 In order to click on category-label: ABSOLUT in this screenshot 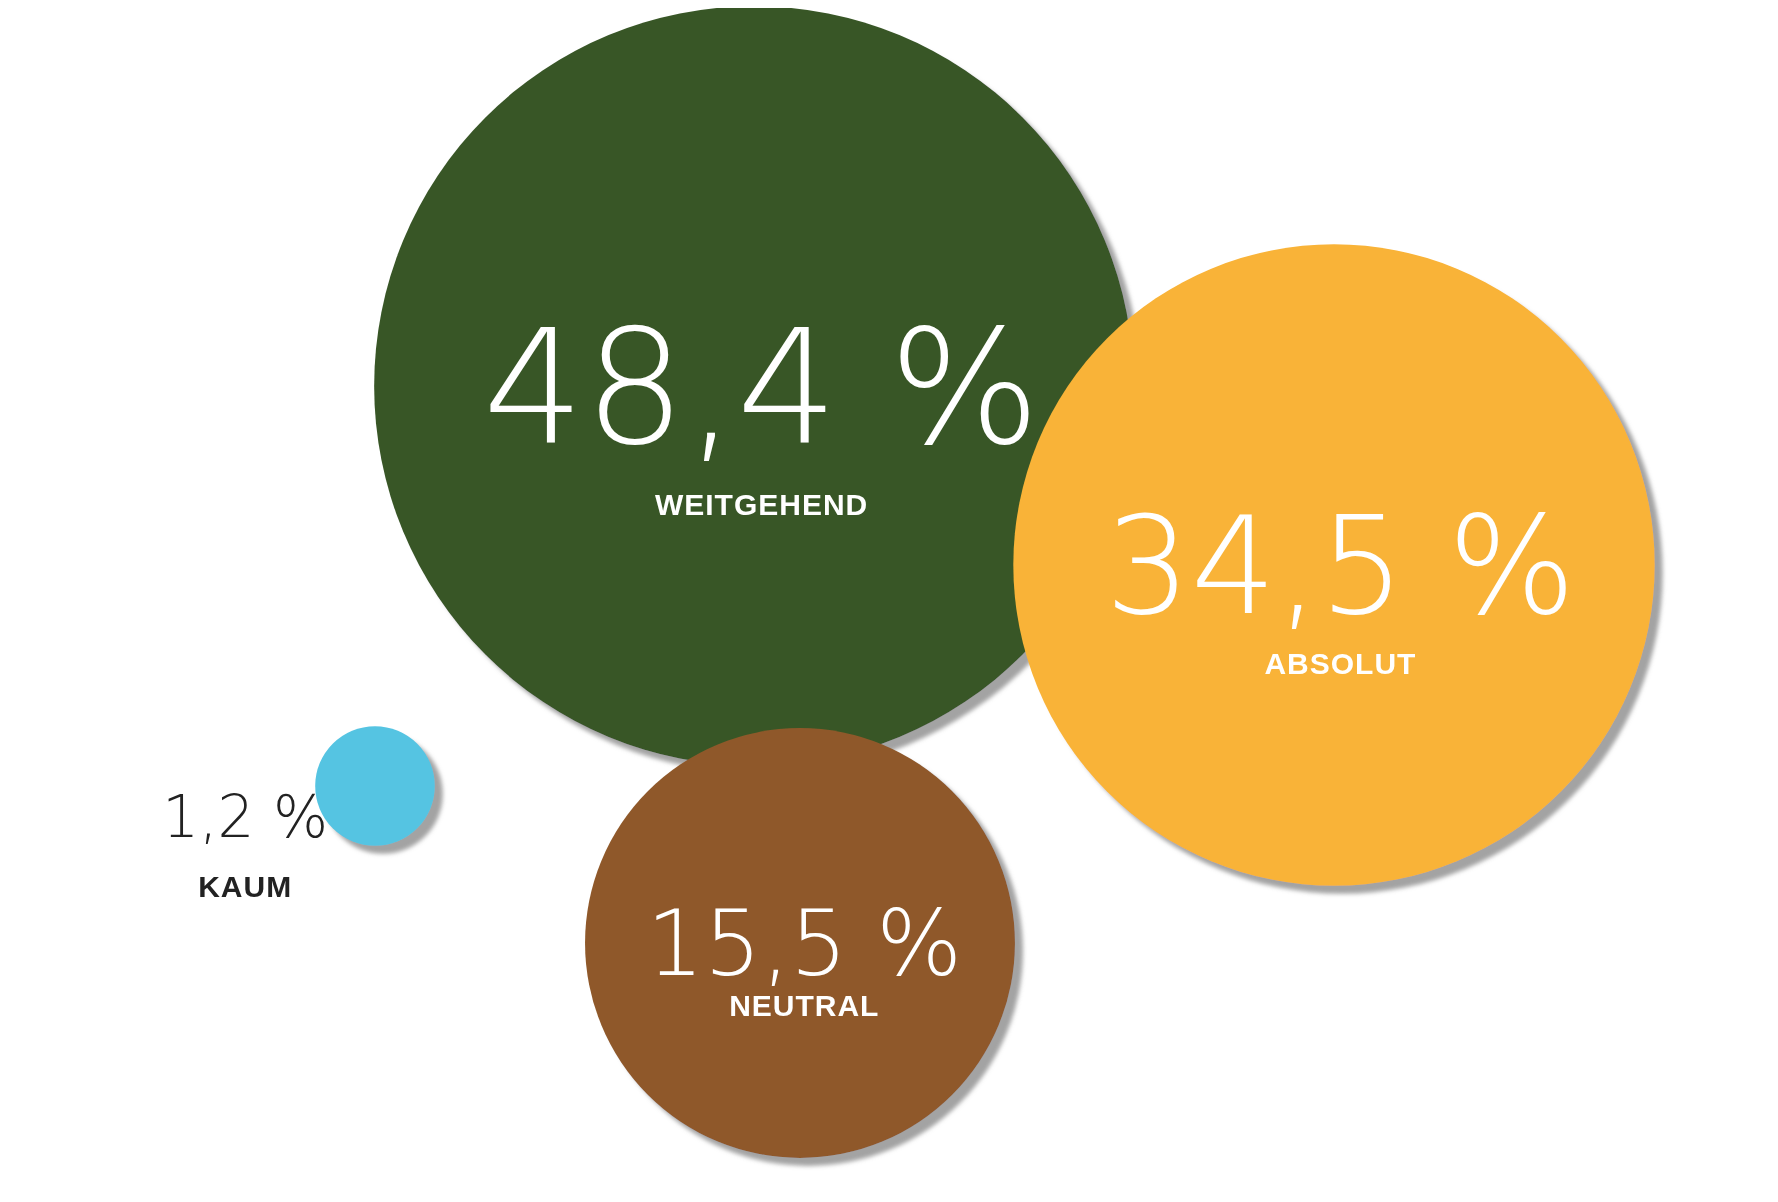, I will do `click(1340, 663)`.